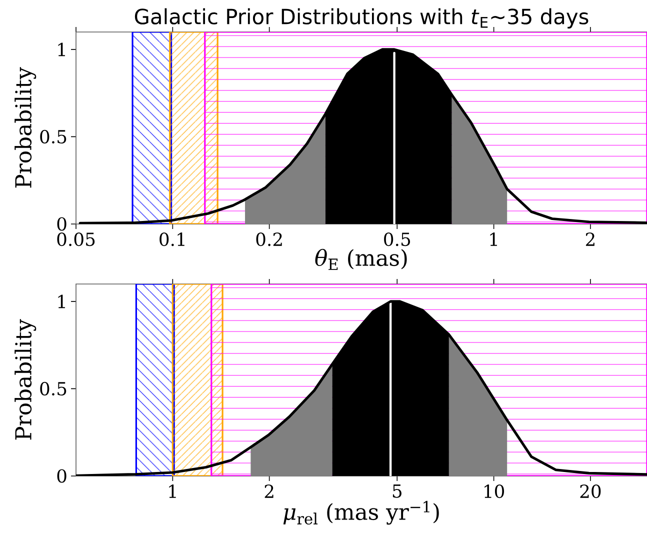  Describe the element at coordinates (172, 239) in the screenshot. I see `x-tick-label: 0.1` at that location.